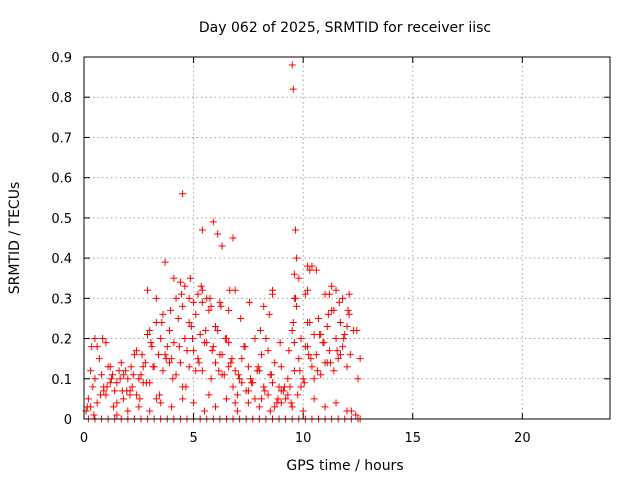  What do you see at coordinates (84, 438) in the screenshot?
I see `x-tick-label: 0` at bounding box center [84, 438].